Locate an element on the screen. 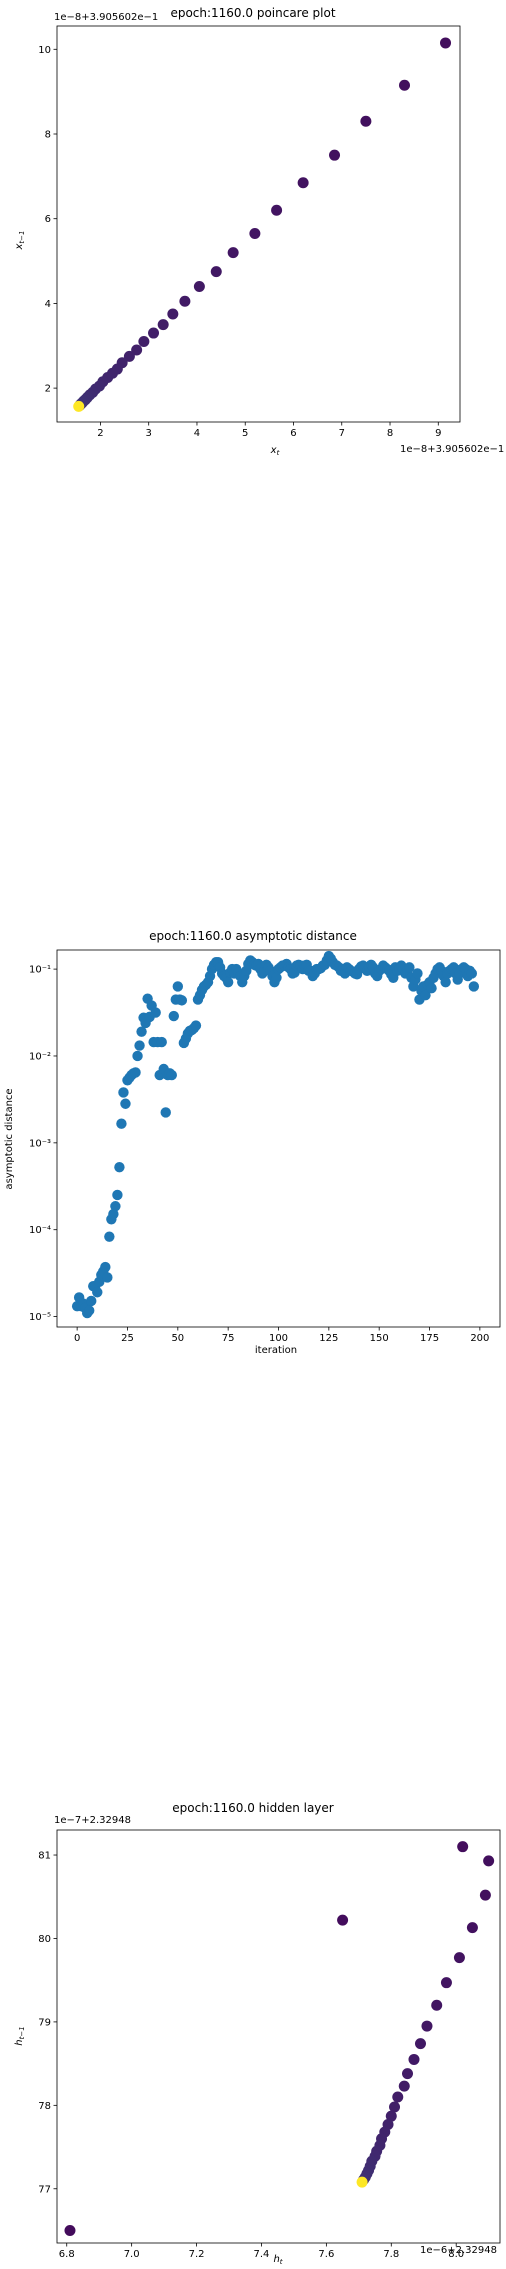 The image size is (506, 2269). poincare-xticks: 2 3 4 5 6 7 8 9 is located at coordinates (269, 430).